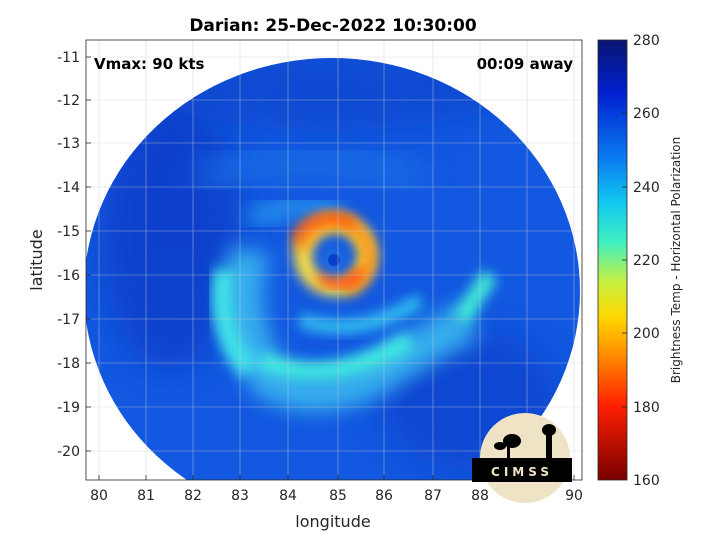 This screenshot has height=544, width=720. What do you see at coordinates (68, 144) in the screenshot?
I see `y-tick-label: -13` at bounding box center [68, 144].